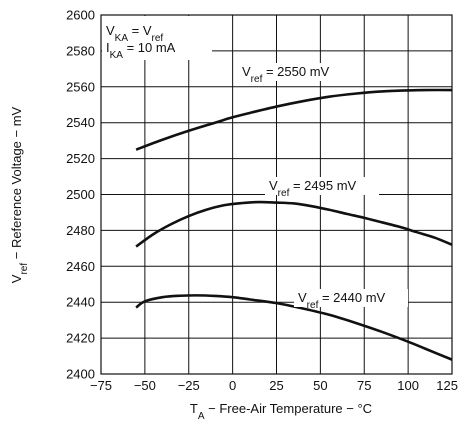 The width and height of the screenshot is (461, 424). What do you see at coordinates (80, 374) in the screenshot?
I see `y-tick-label: 2400` at bounding box center [80, 374].